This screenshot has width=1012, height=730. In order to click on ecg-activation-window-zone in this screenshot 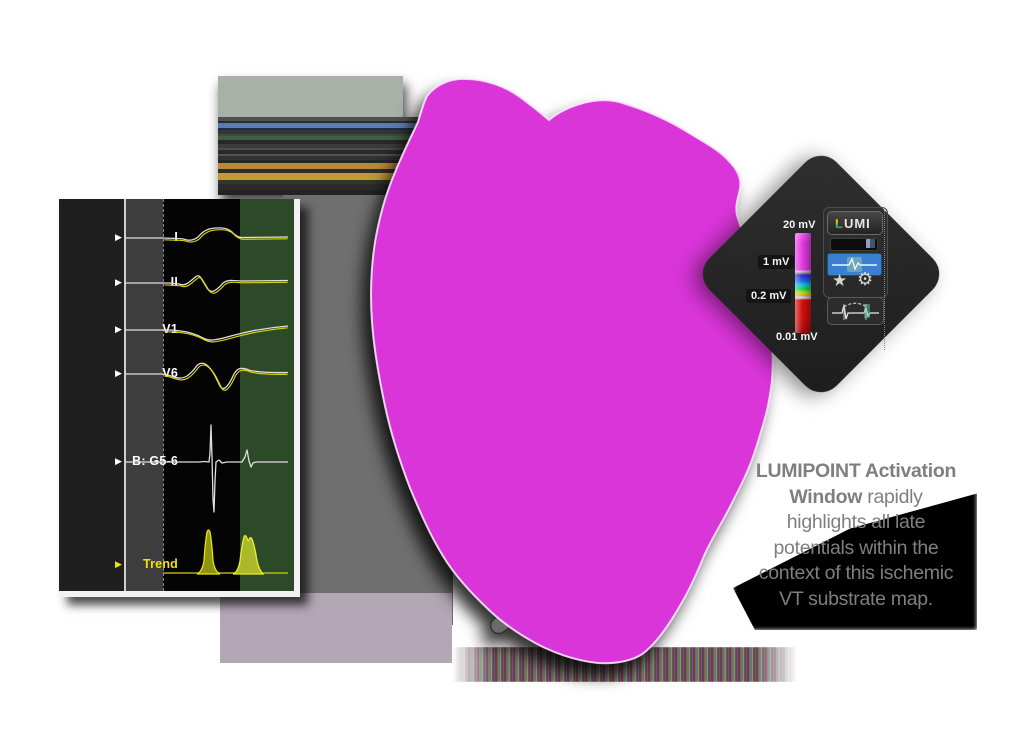, I will do `click(267, 395)`.